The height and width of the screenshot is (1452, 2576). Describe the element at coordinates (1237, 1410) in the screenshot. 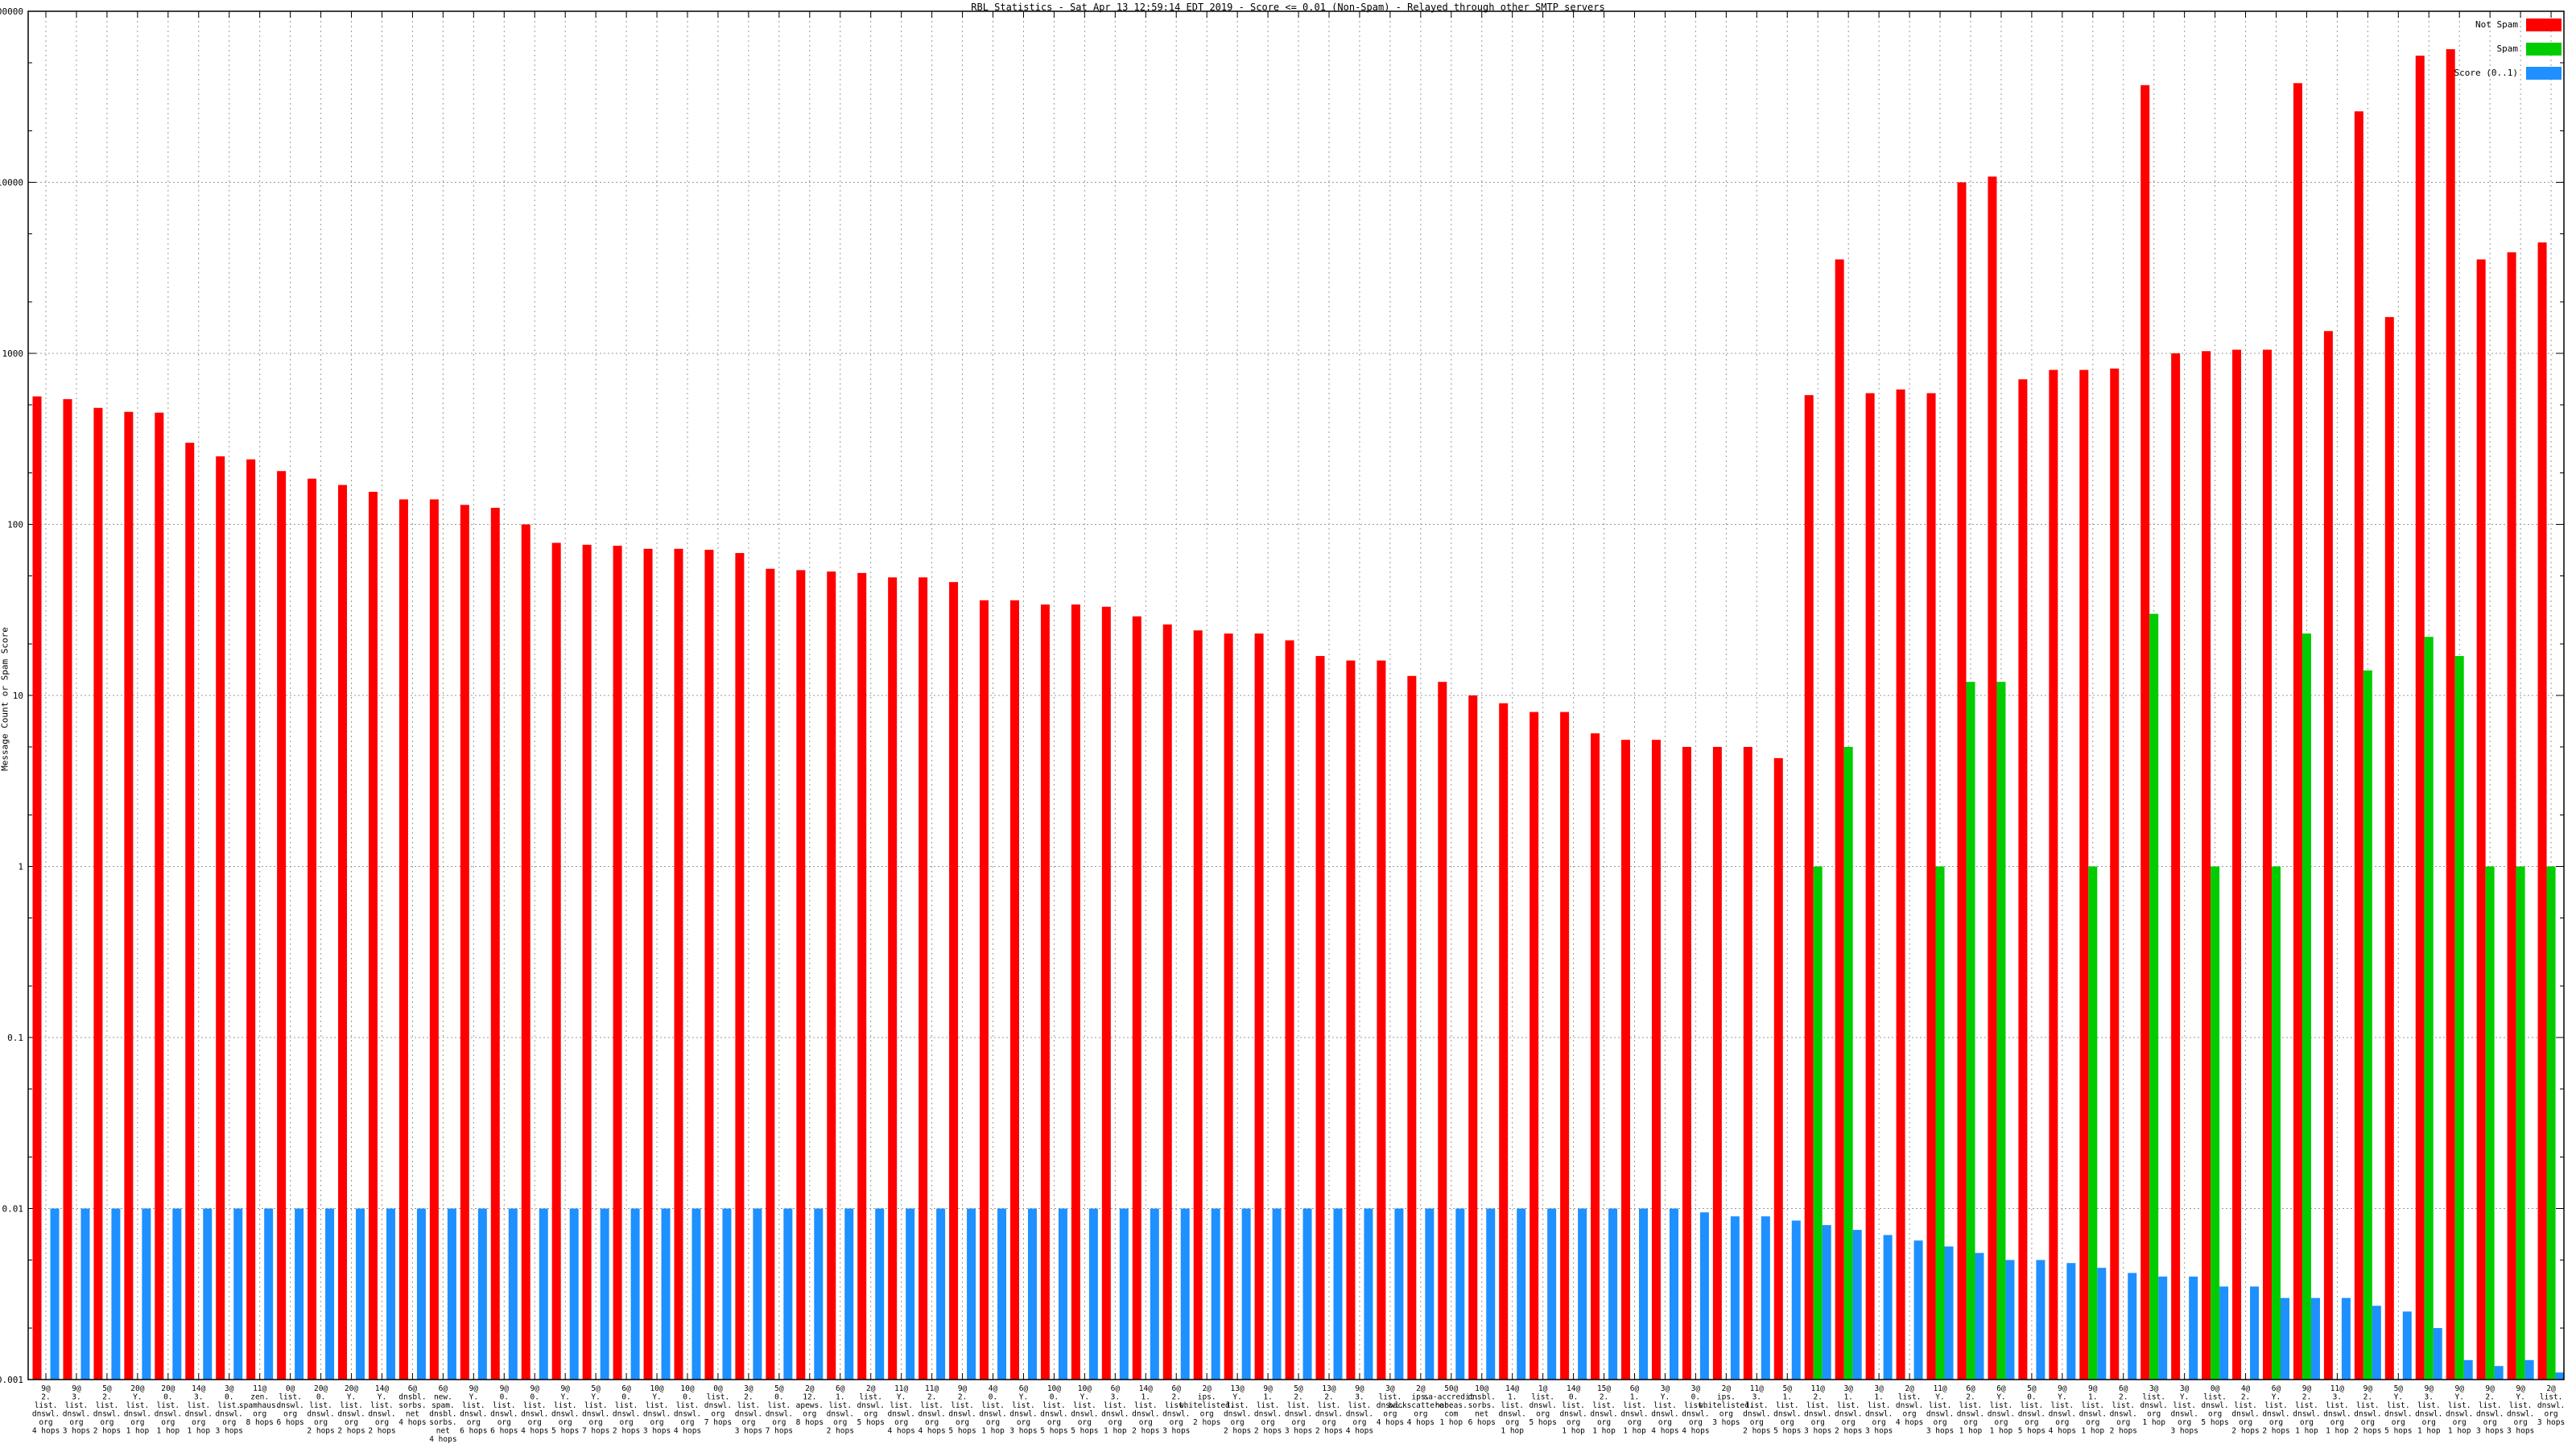

I see `x-group-label: 13@ Y. list. dnswl. org 2 hops` at that location.